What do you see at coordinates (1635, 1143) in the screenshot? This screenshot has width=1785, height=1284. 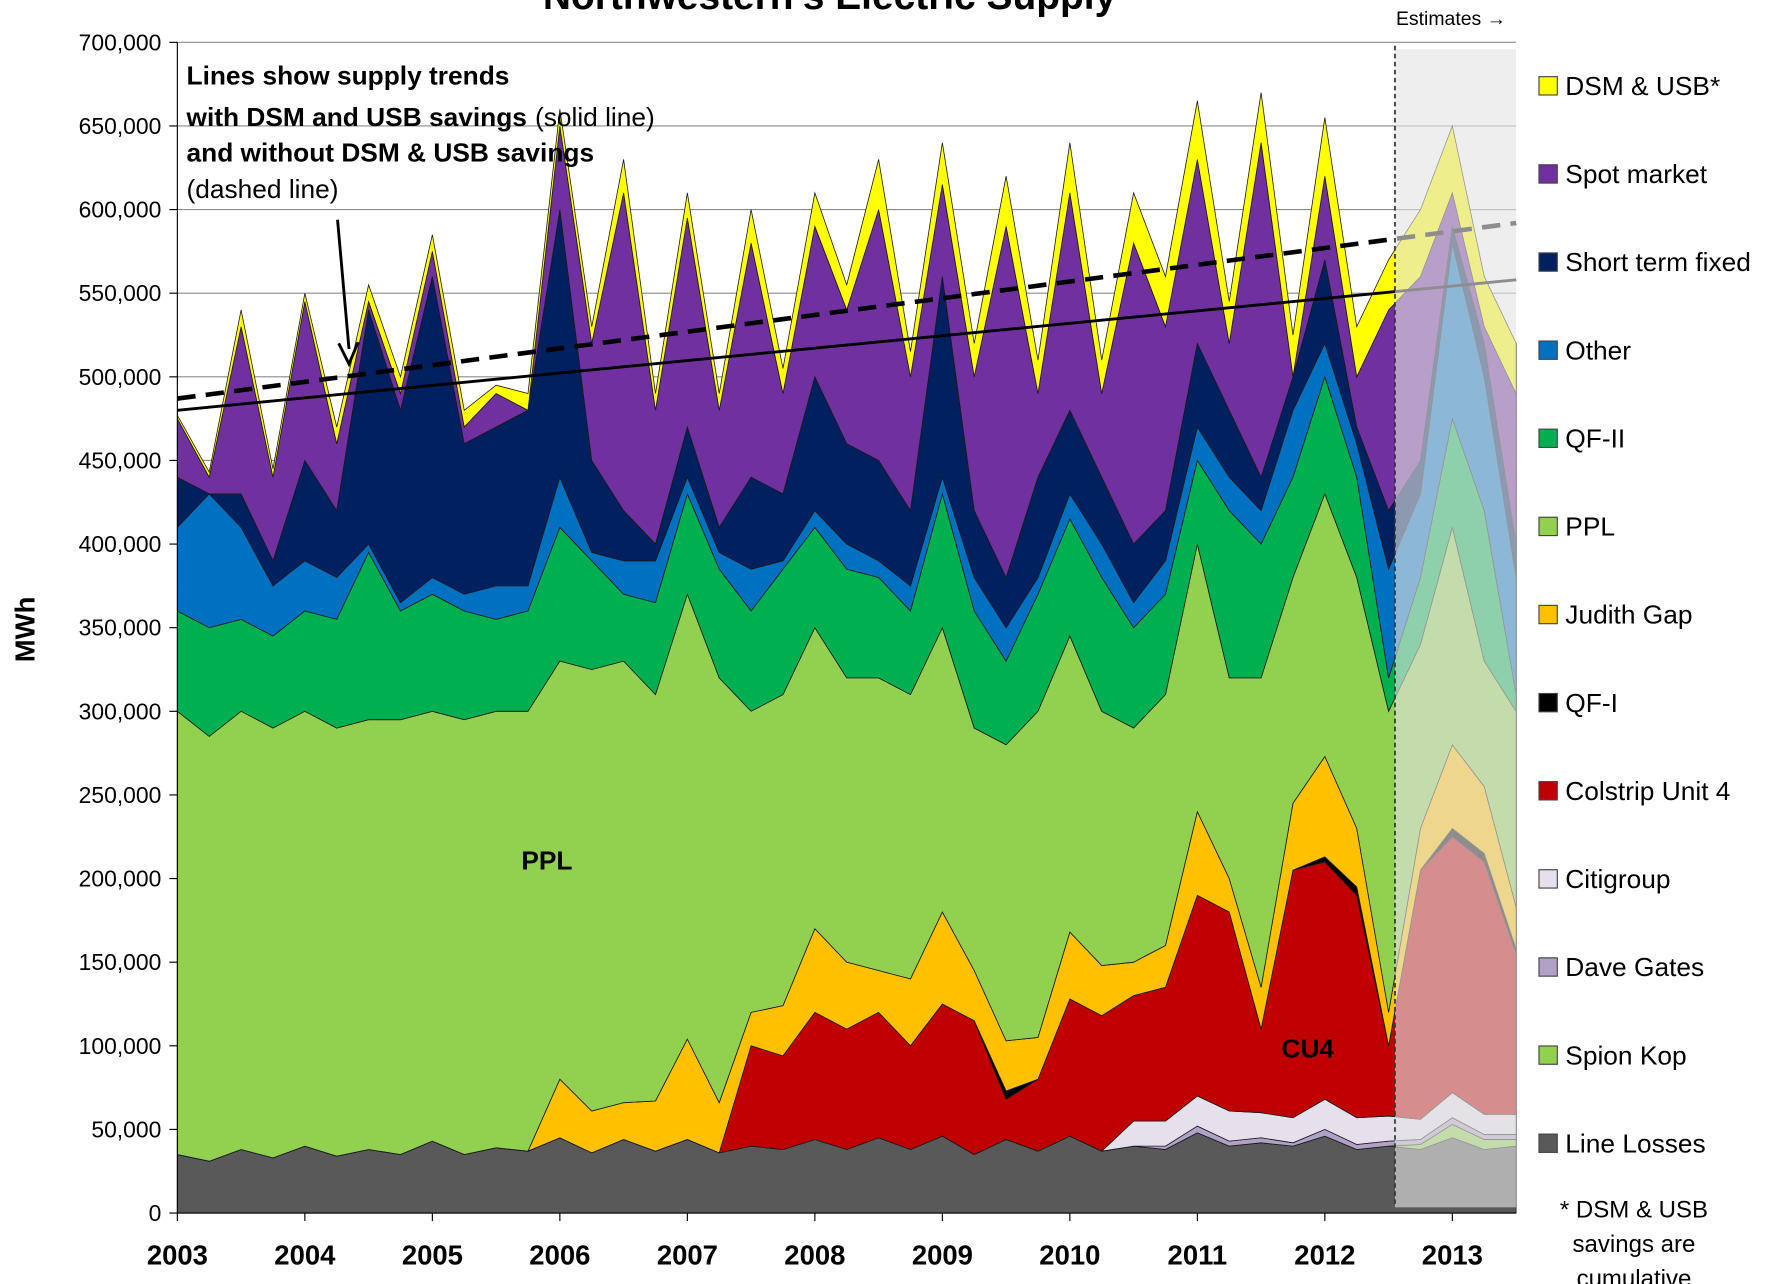 I see `legend-label: Line Losses` at bounding box center [1635, 1143].